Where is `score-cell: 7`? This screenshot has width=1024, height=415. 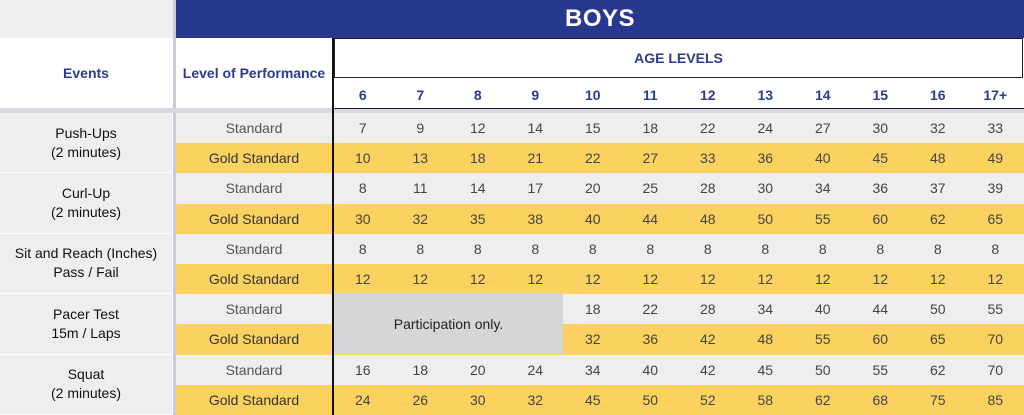 score-cell: 7 is located at coordinates (362, 128).